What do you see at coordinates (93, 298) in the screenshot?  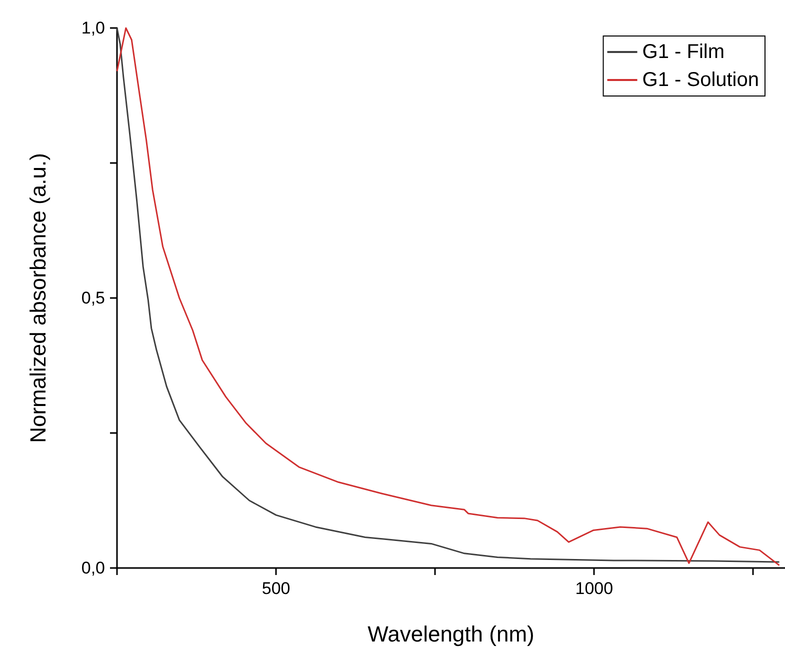 I see `y-tick-label: 0,5` at bounding box center [93, 298].